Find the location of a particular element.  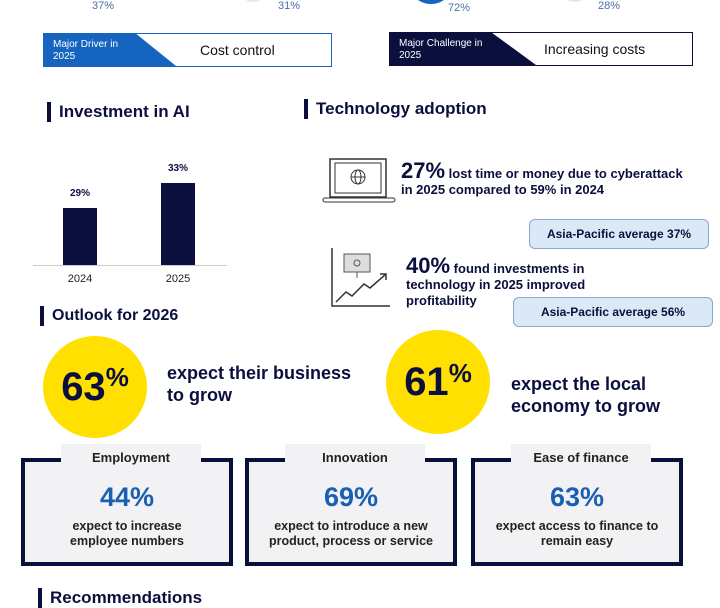

pie-label: 31% is located at coordinates (289, 6).